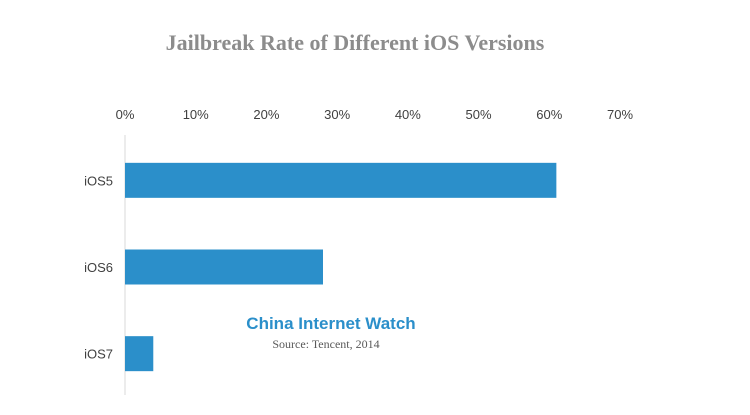 The width and height of the screenshot is (750, 415). What do you see at coordinates (341, 180) in the screenshot?
I see `bar-ios5` at bounding box center [341, 180].